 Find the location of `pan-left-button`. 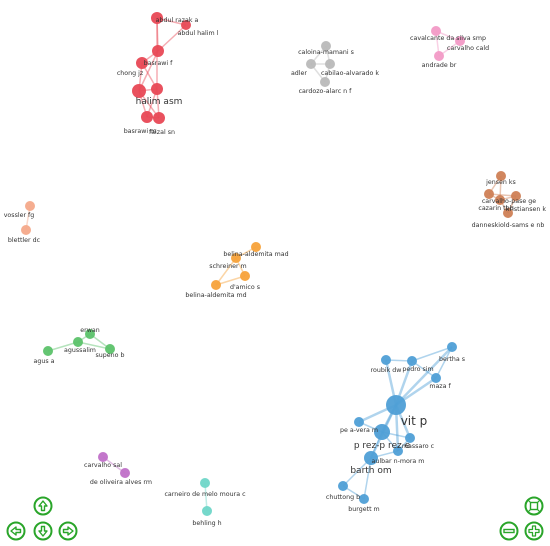

pan-left-button is located at coordinates (16, 531).